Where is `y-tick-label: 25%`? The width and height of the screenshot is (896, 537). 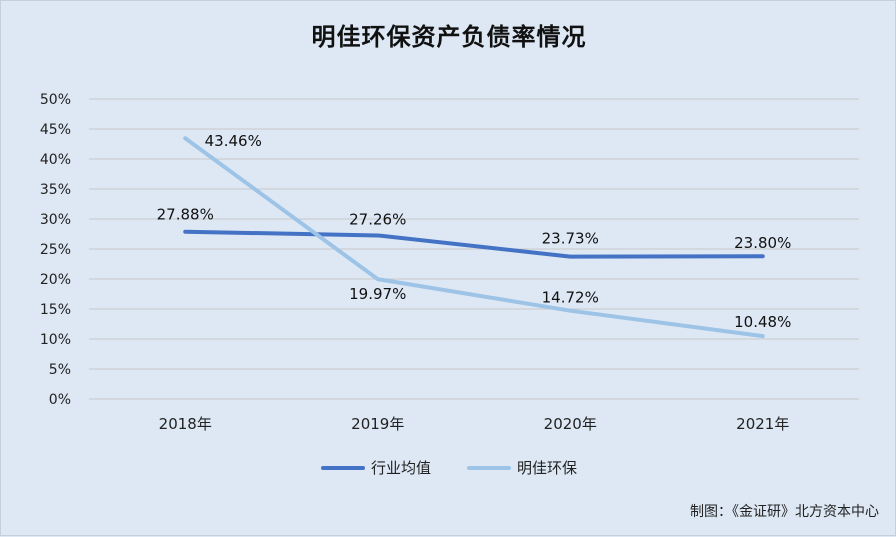 y-tick-label: 25% is located at coordinates (55, 250).